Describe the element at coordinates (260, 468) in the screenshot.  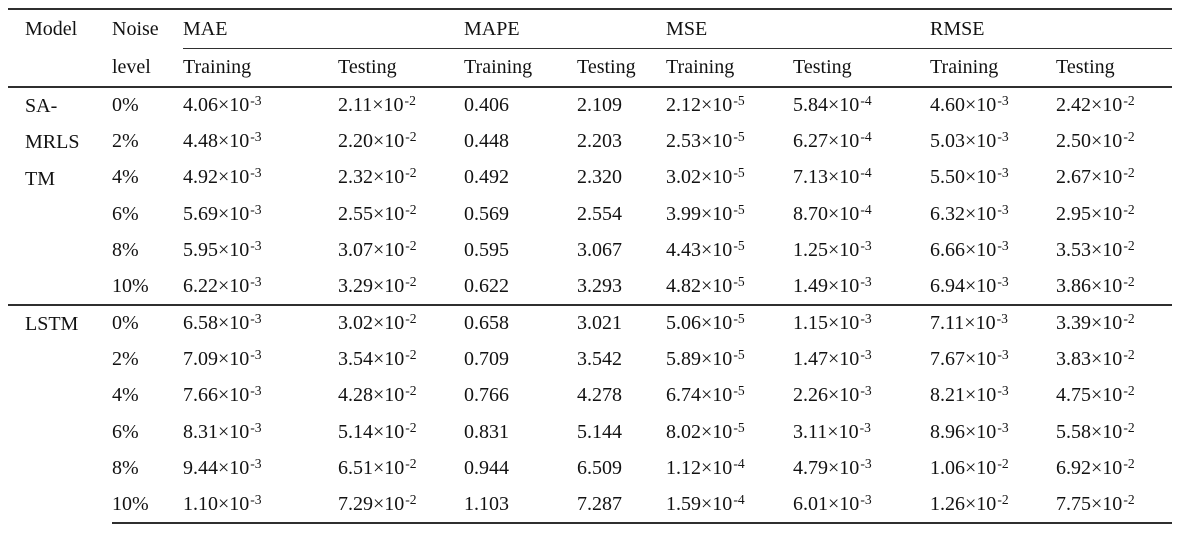
I see `metric-value-cell: 9.44×10-3` at that location.